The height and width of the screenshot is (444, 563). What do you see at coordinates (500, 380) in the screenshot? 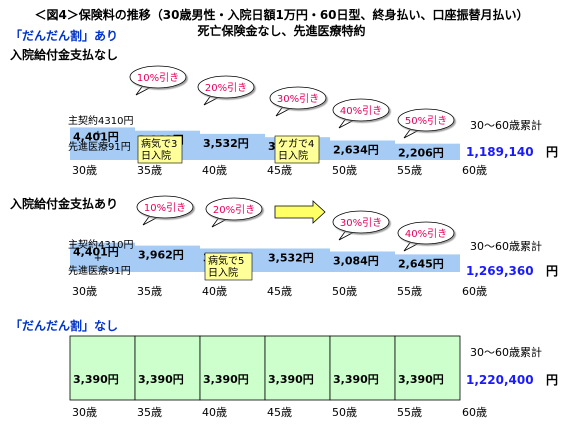
I see `total-value: 1,220,400` at bounding box center [500, 380].